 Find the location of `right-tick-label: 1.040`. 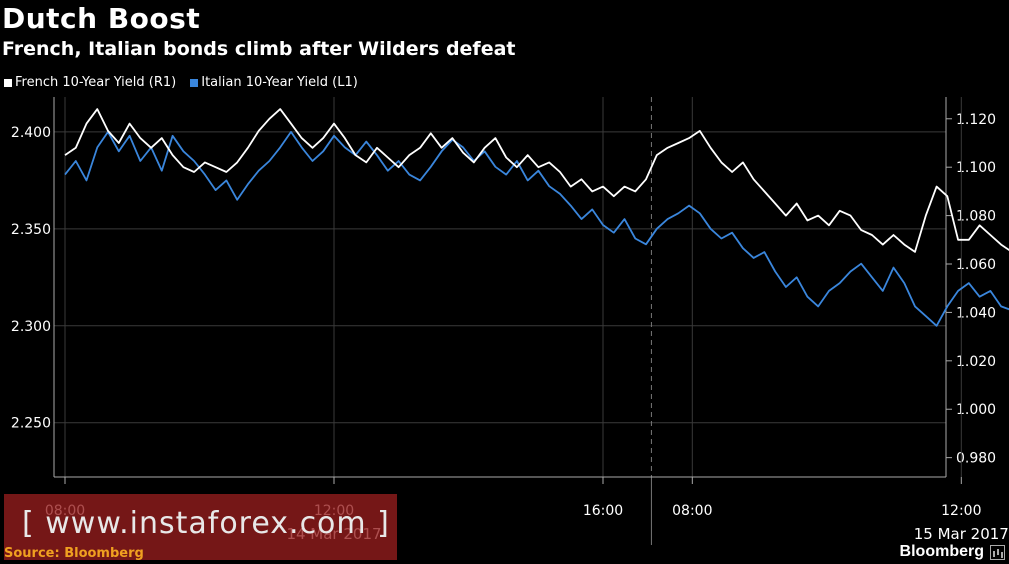

right-tick-label: 1.040 is located at coordinates (976, 313).